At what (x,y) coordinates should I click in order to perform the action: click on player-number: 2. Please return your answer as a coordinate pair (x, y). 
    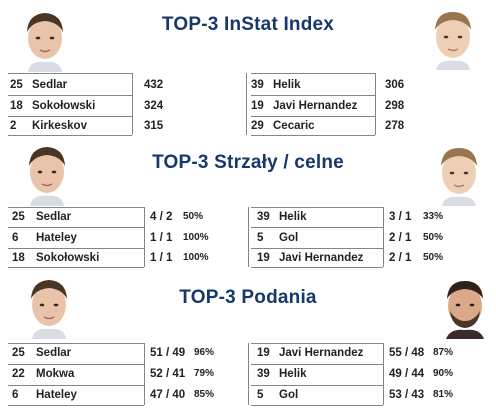
    Looking at the image, I should click on (13, 126).